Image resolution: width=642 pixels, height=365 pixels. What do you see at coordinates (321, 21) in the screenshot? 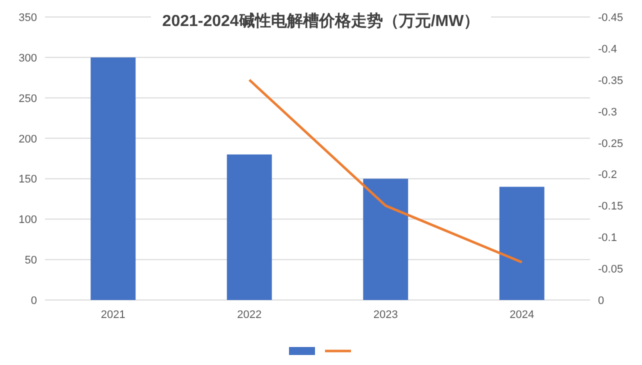
I see `chart-title: 2021-2024碱性电解槽价格走势（万元/MW）` at bounding box center [321, 21].